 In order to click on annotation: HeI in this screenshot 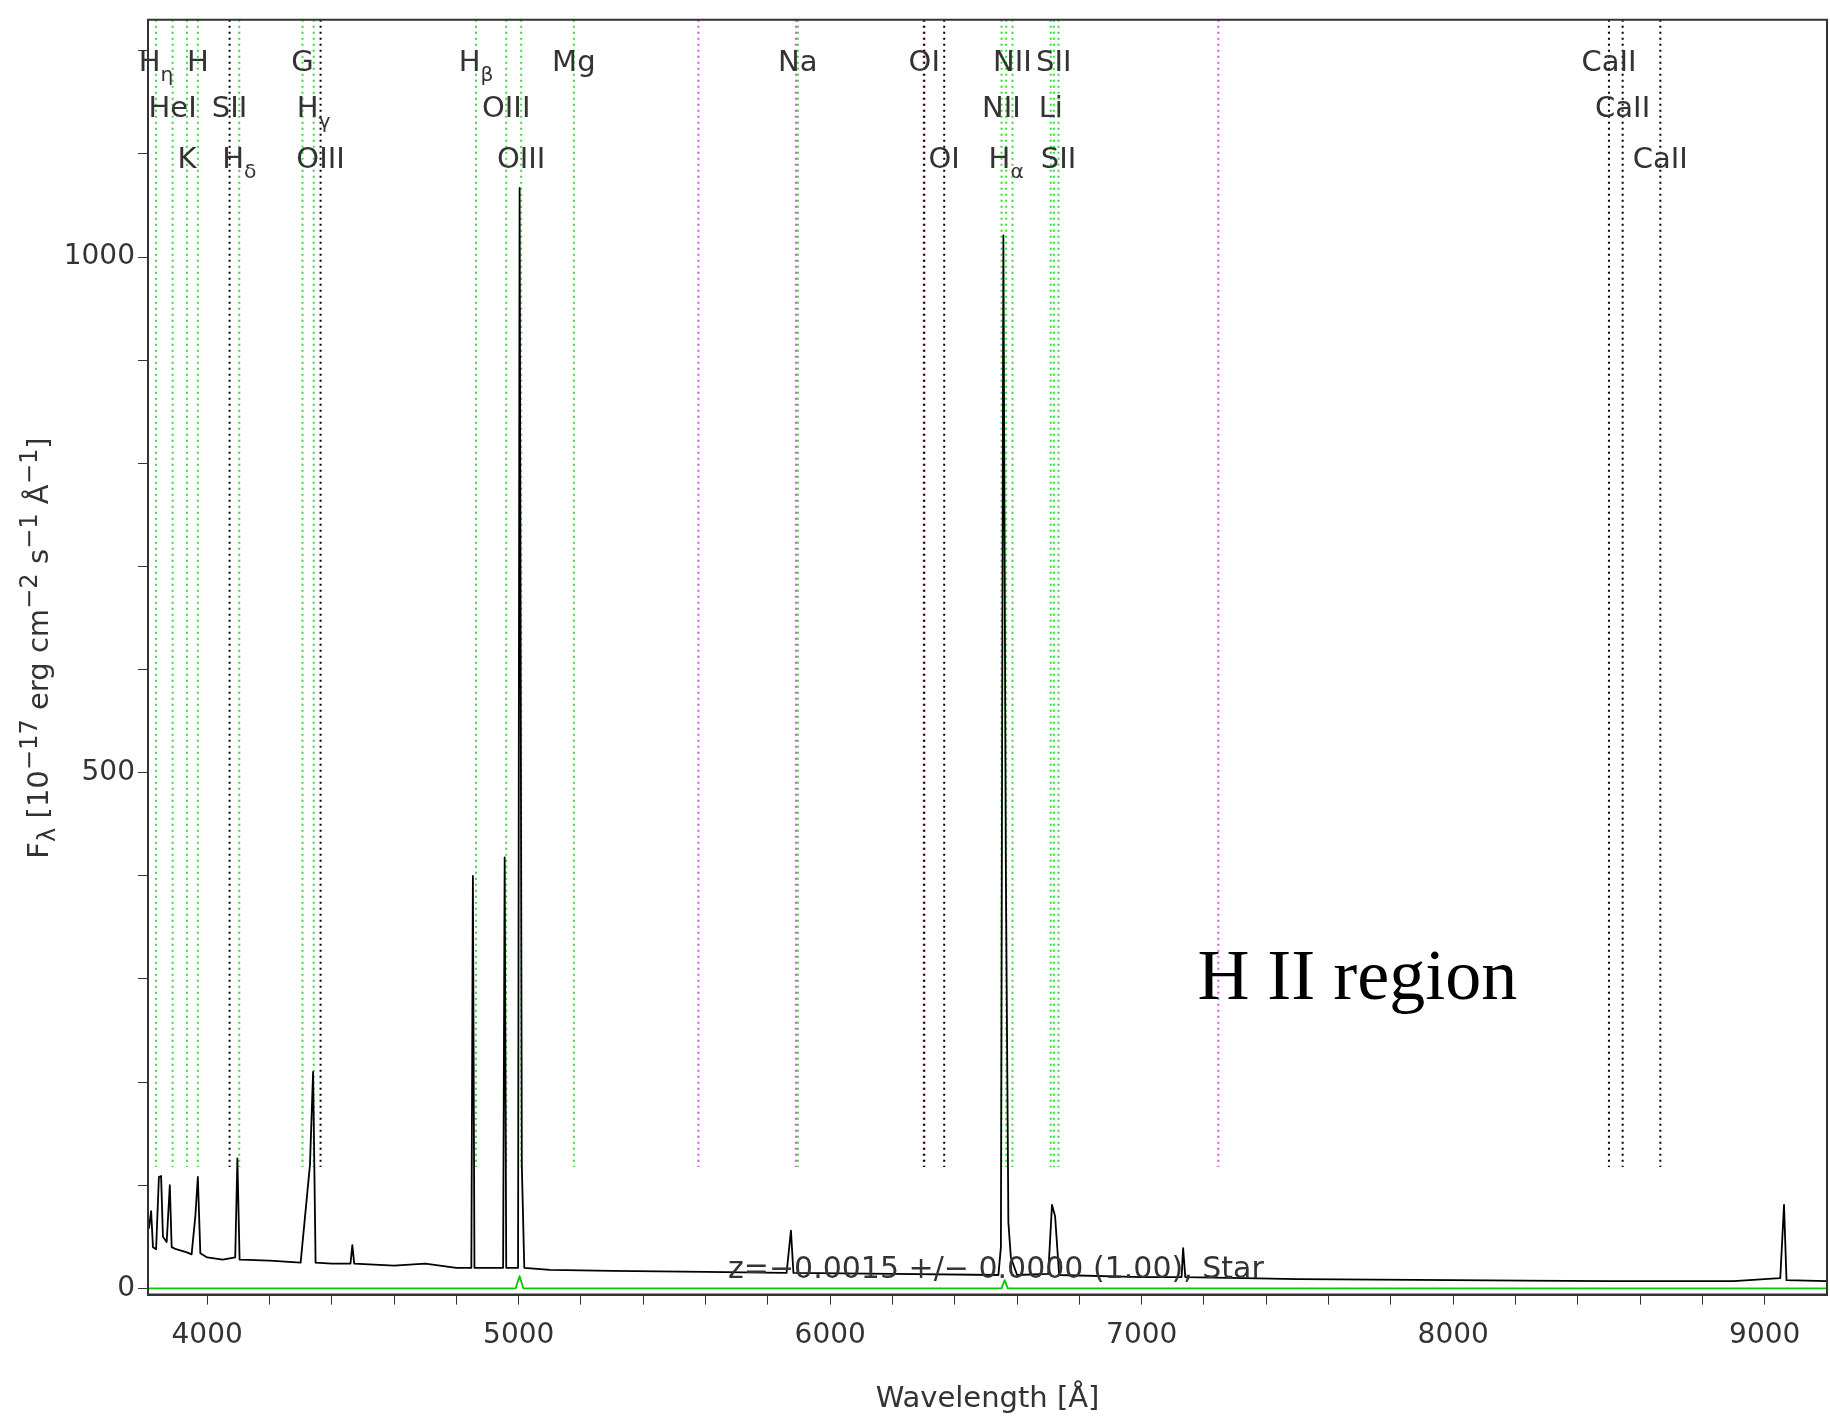, I will do `click(172, 107)`.